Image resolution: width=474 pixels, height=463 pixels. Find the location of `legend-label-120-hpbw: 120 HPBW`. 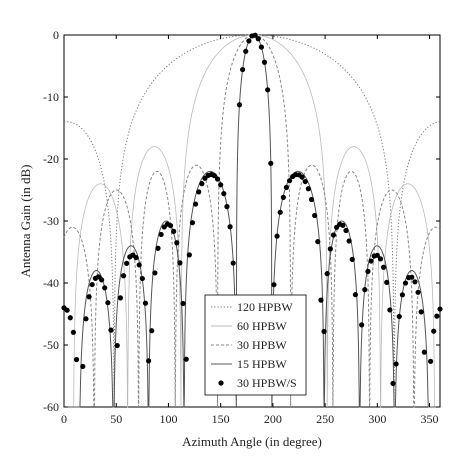

legend-label-120-hpbw: 120 HPBW is located at coordinates (265, 307).